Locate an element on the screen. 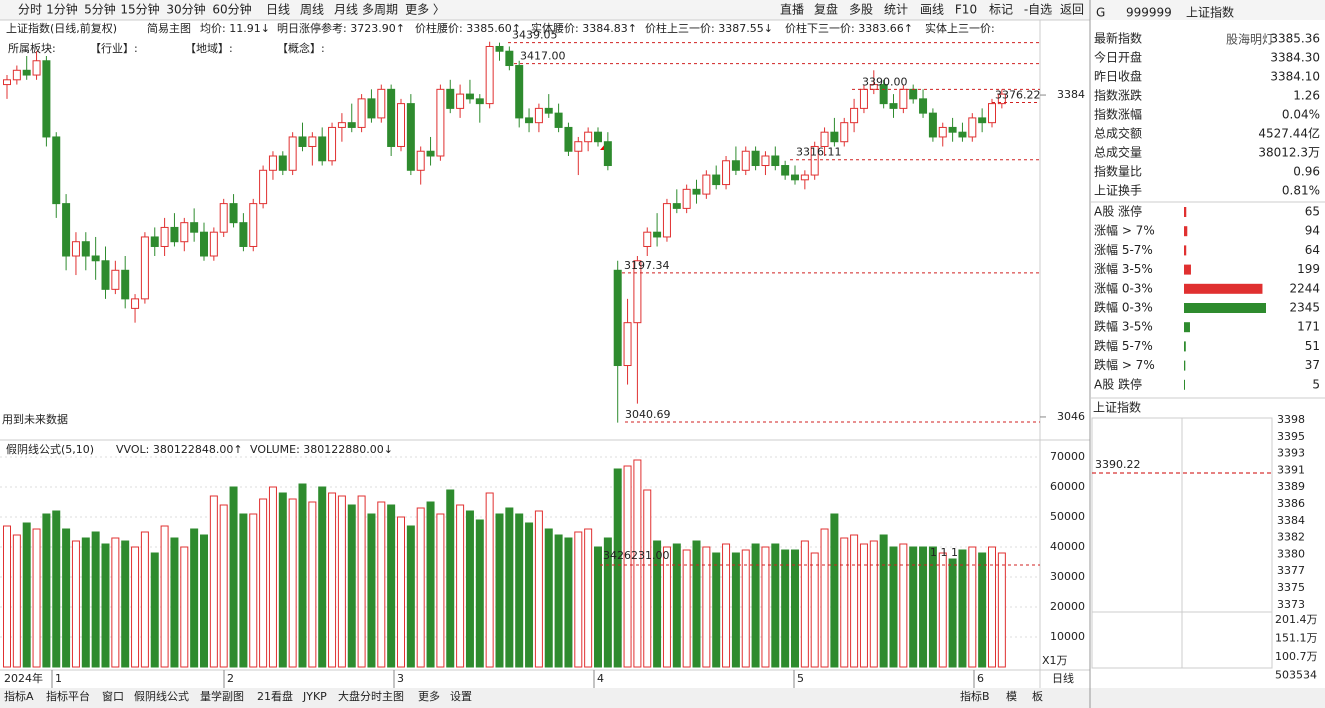 The width and height of the screenshot is (1325, 708). bottom-tab: 更多 is located at coordinates (429, 696).